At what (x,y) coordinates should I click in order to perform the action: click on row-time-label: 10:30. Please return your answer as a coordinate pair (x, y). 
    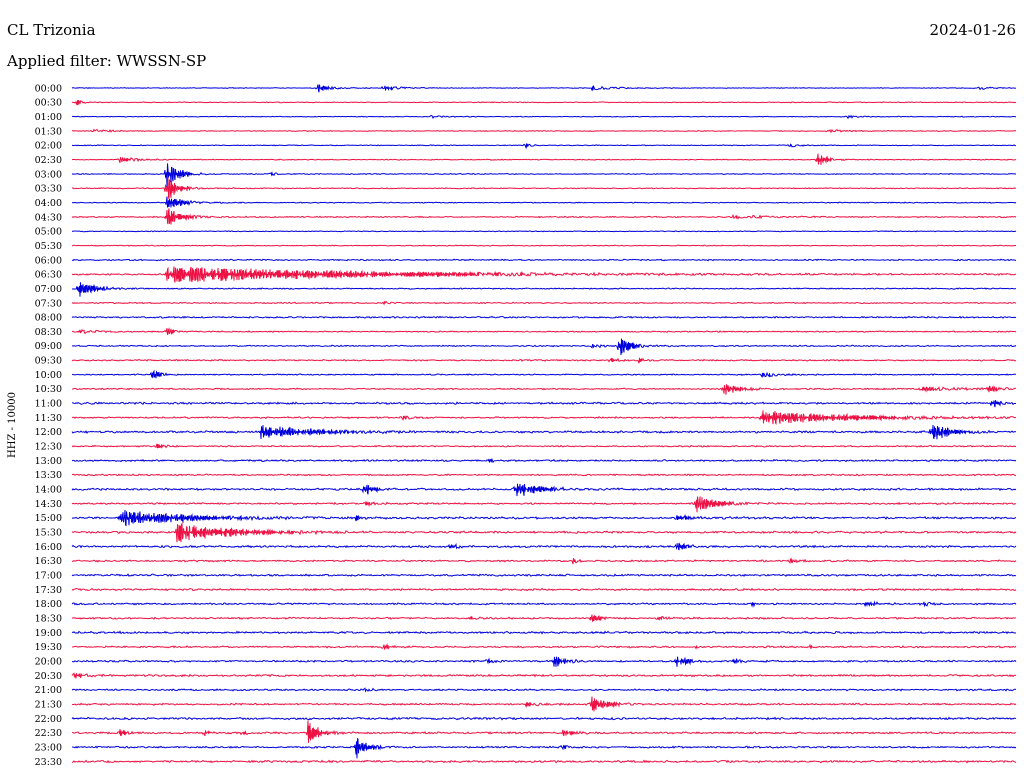
    Looking at the image, I should click on (48, 389).